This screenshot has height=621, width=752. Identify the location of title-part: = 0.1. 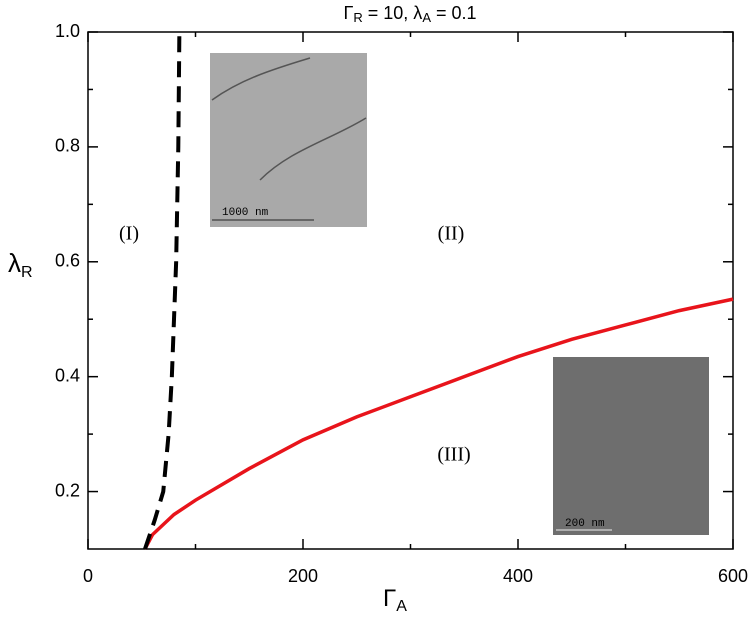
(454, 13).